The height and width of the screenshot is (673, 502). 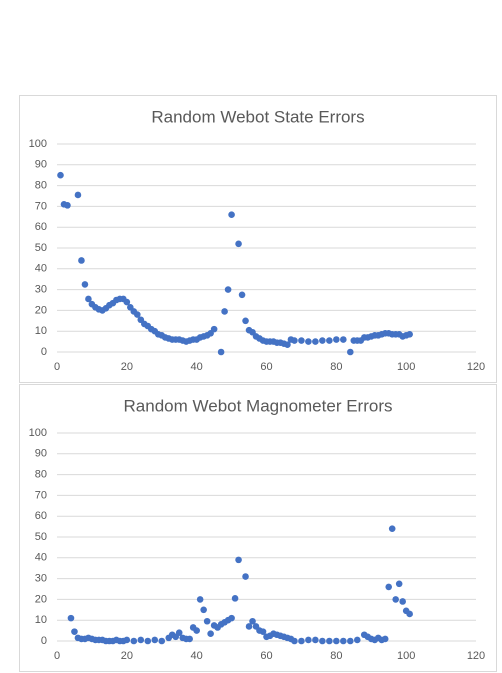 I want to click on chart-title: Random Webot Magnometer Errors, so click(x=258, y=405).